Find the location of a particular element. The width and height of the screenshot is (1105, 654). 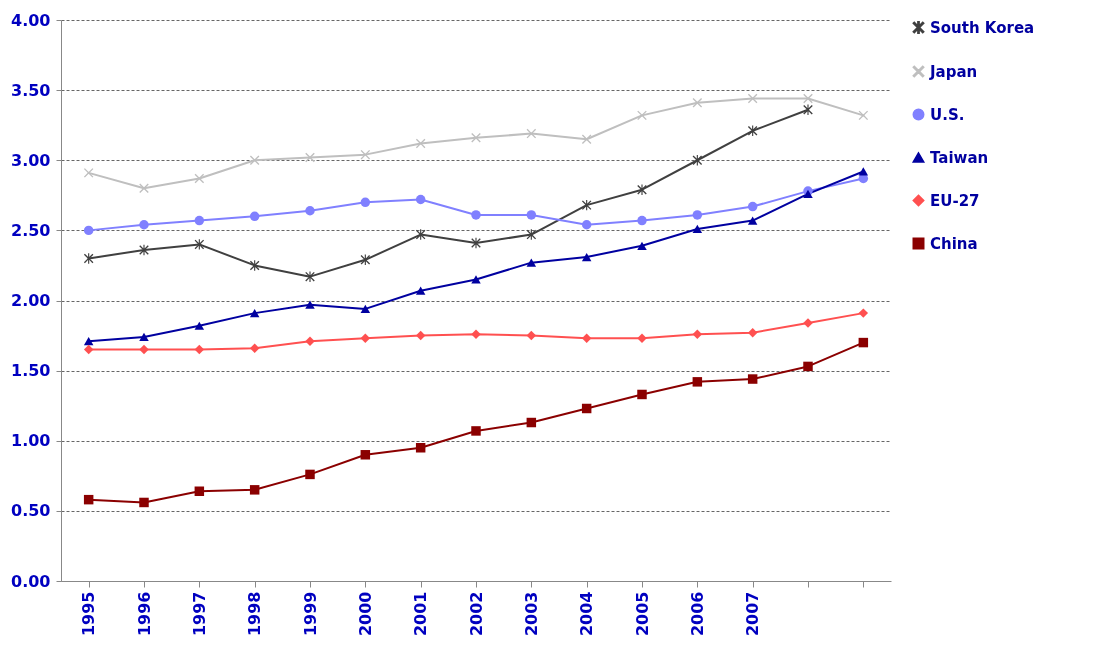

legend-label: Japan is located at coordinates (953, 71).